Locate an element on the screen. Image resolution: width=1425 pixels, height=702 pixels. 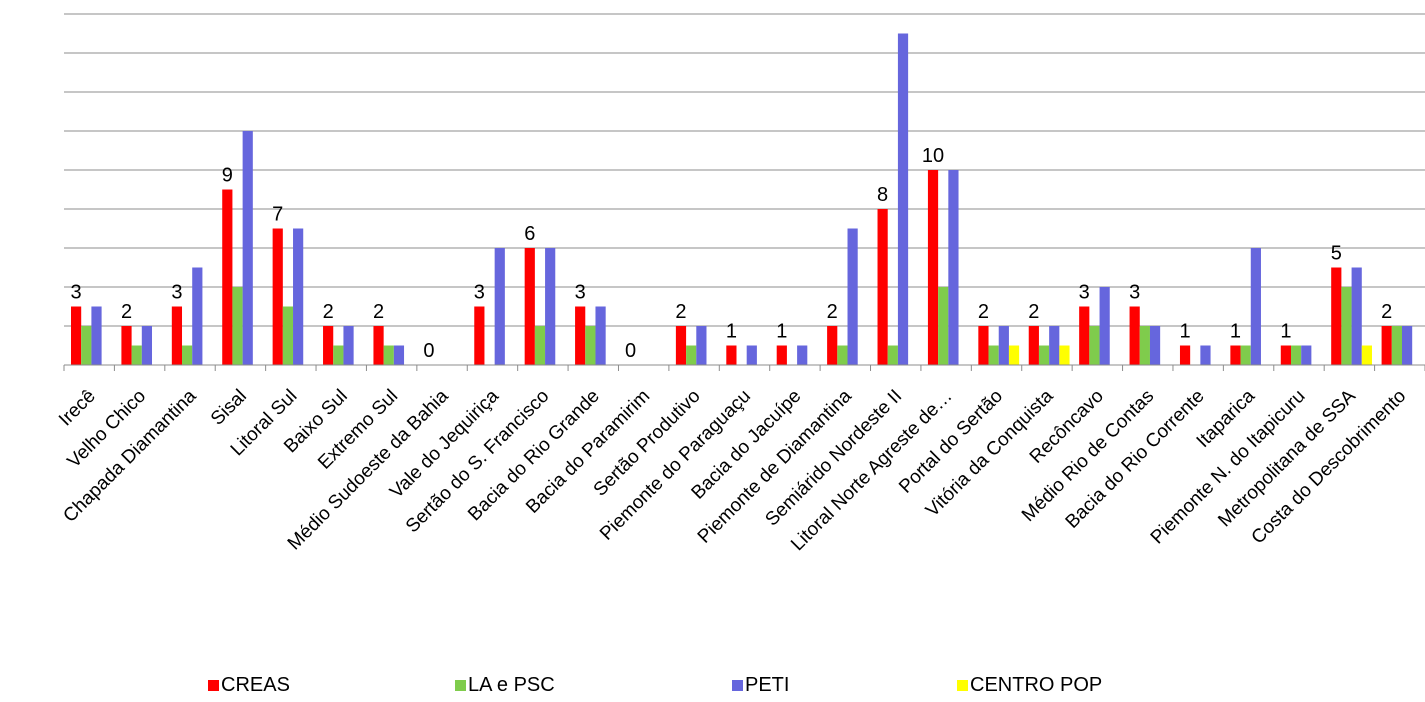
legend-label: CREAS is located at coordinates (255, 685).